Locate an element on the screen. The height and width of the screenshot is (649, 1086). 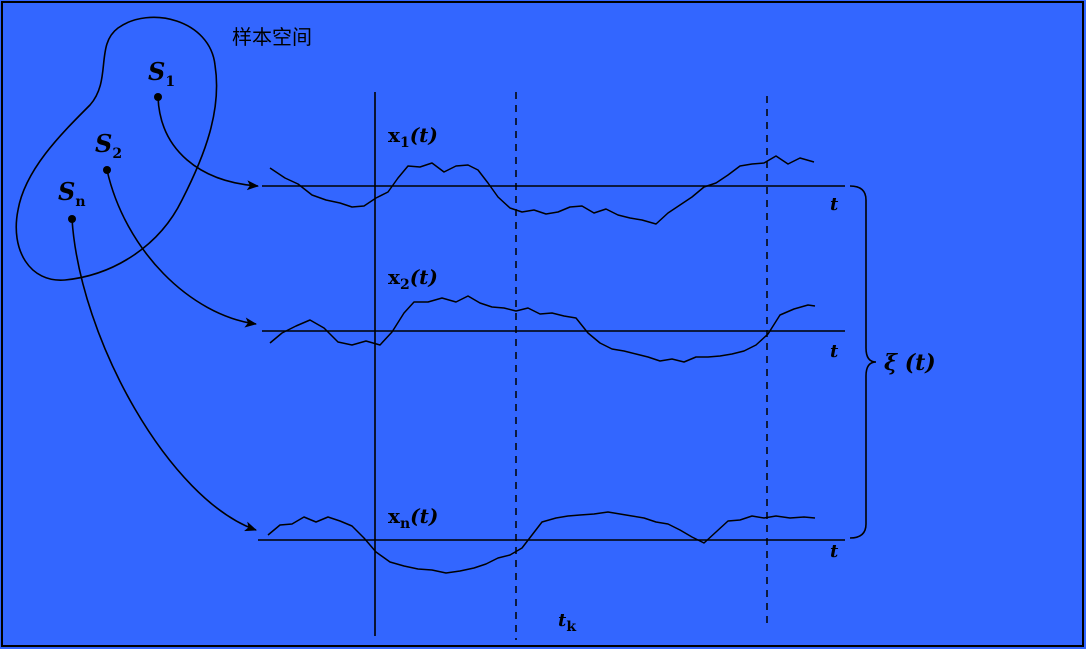
time-axis-label-1: t is located at coordinates (834, 204).